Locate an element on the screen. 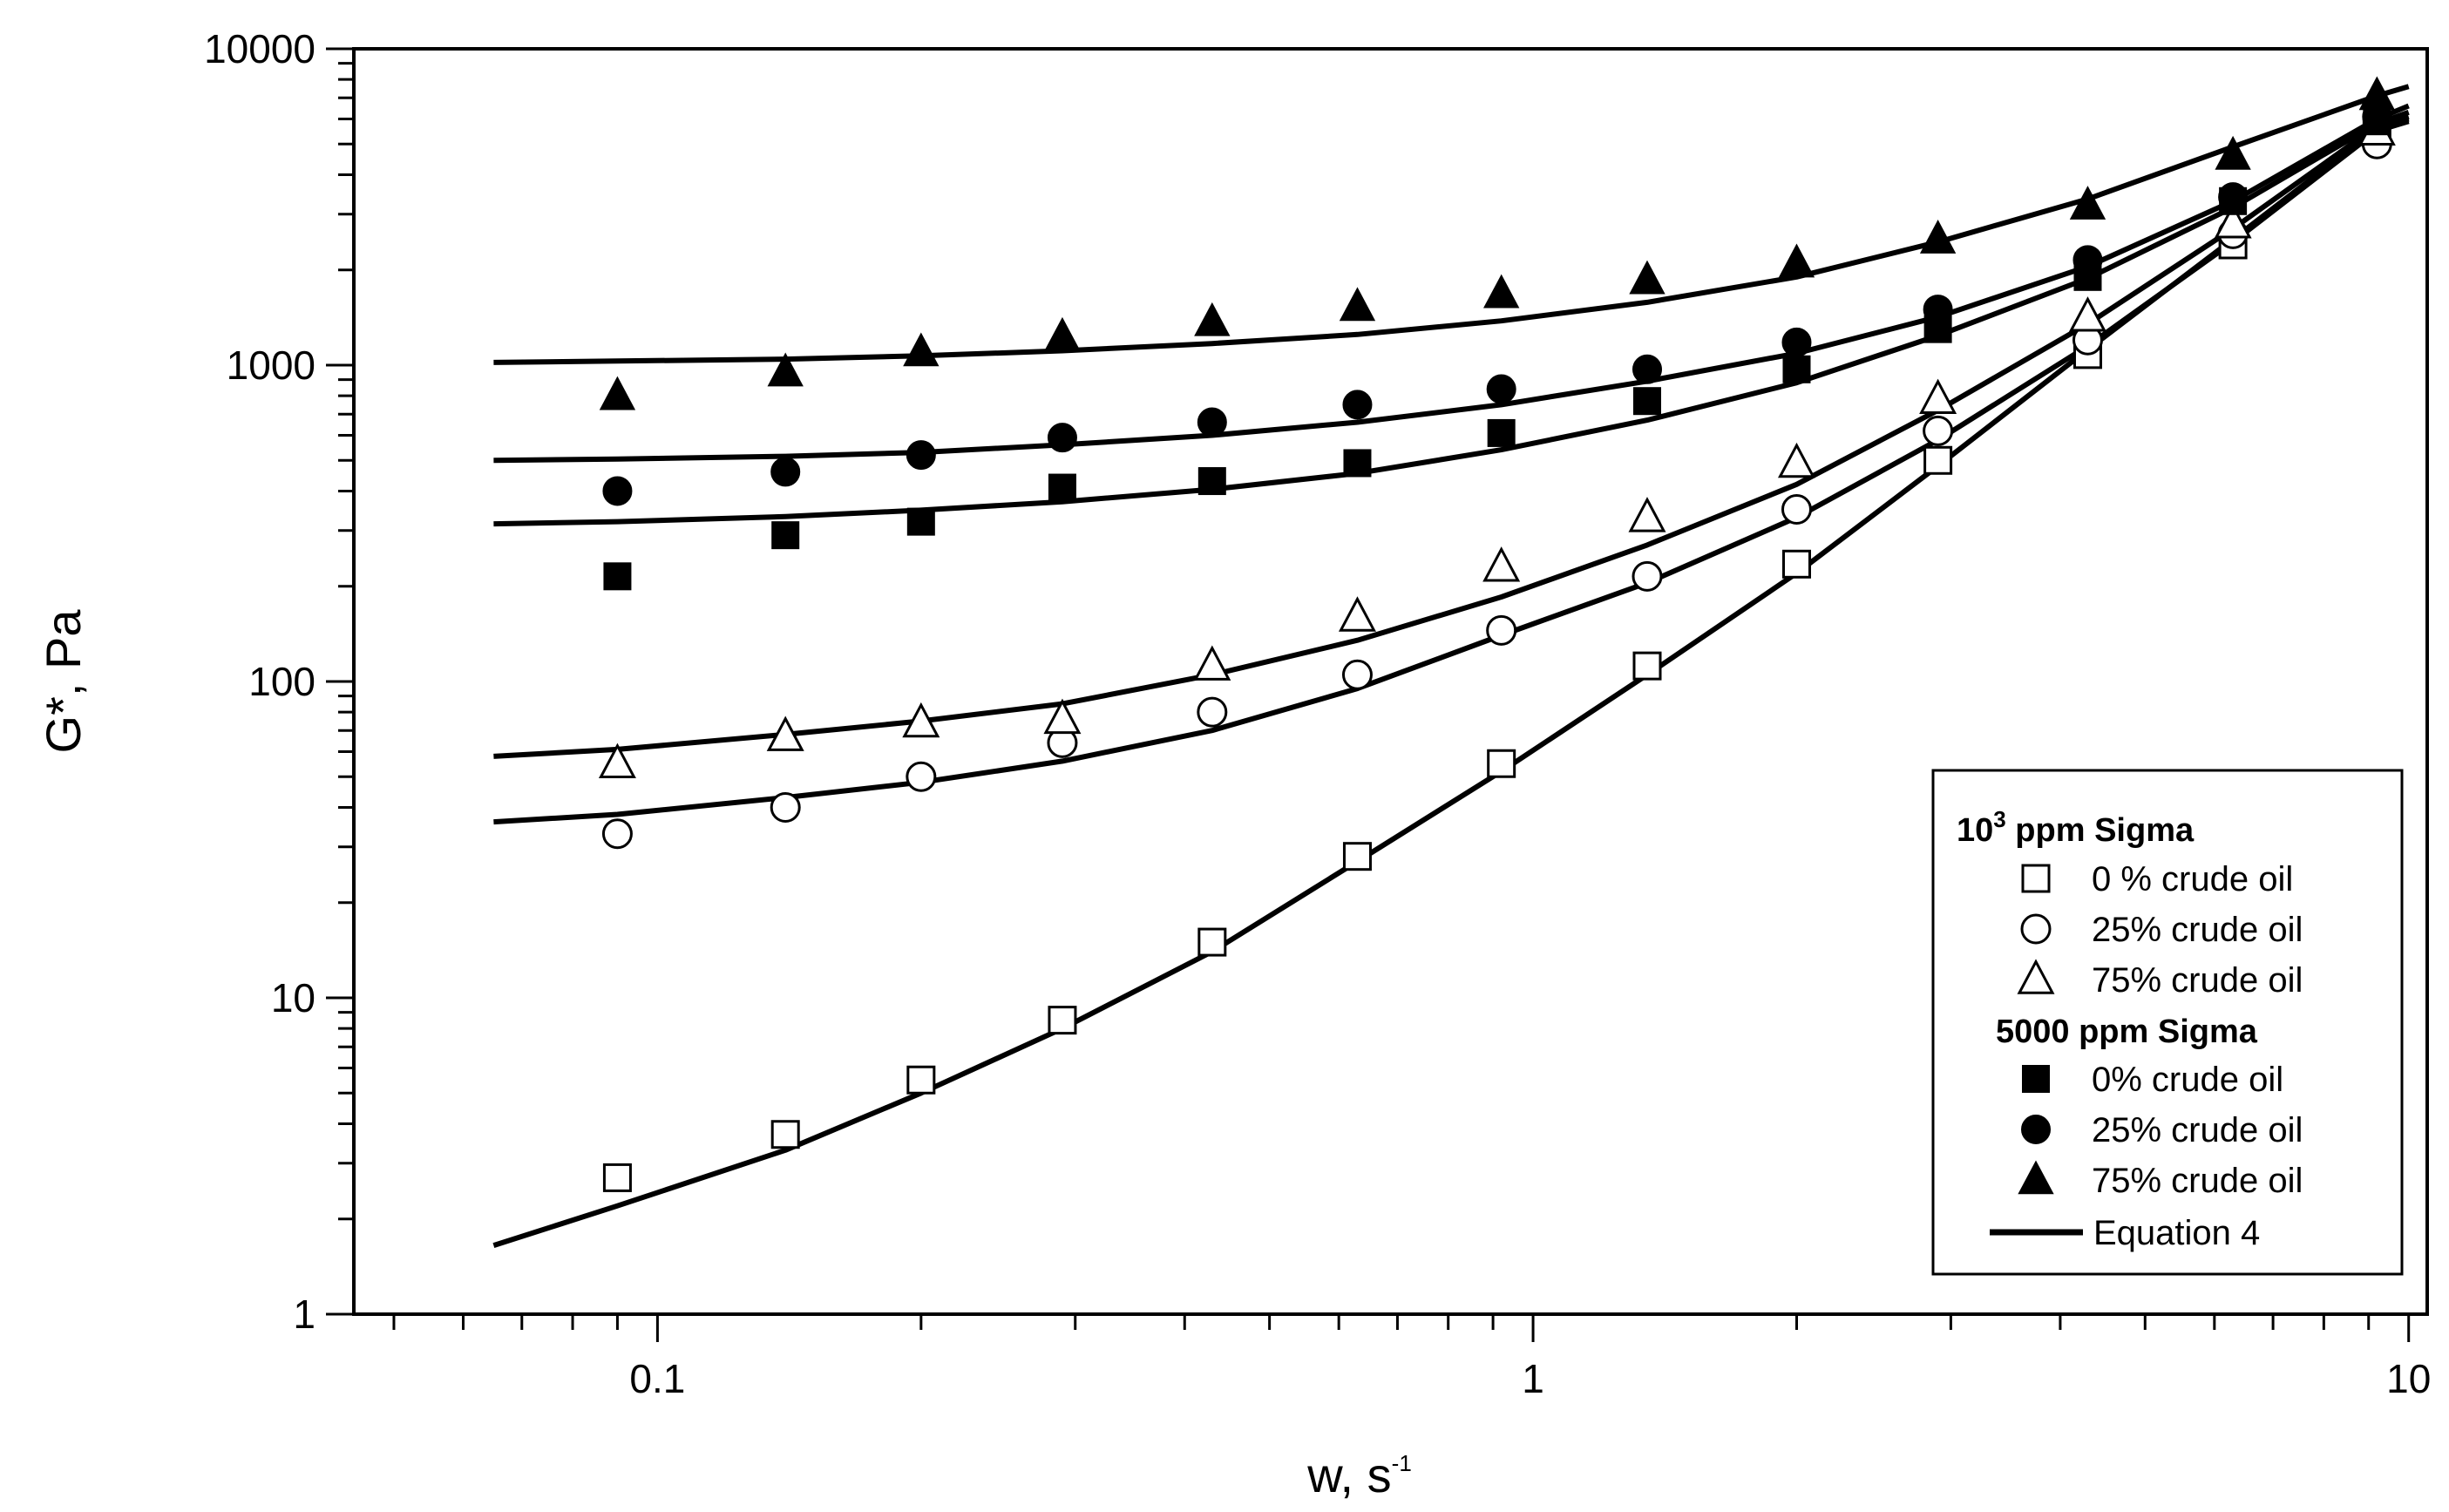 The width and height of the screenshot is (2449, 1512). x-tick-label: 1 is located at coordinates (1533, 1378).